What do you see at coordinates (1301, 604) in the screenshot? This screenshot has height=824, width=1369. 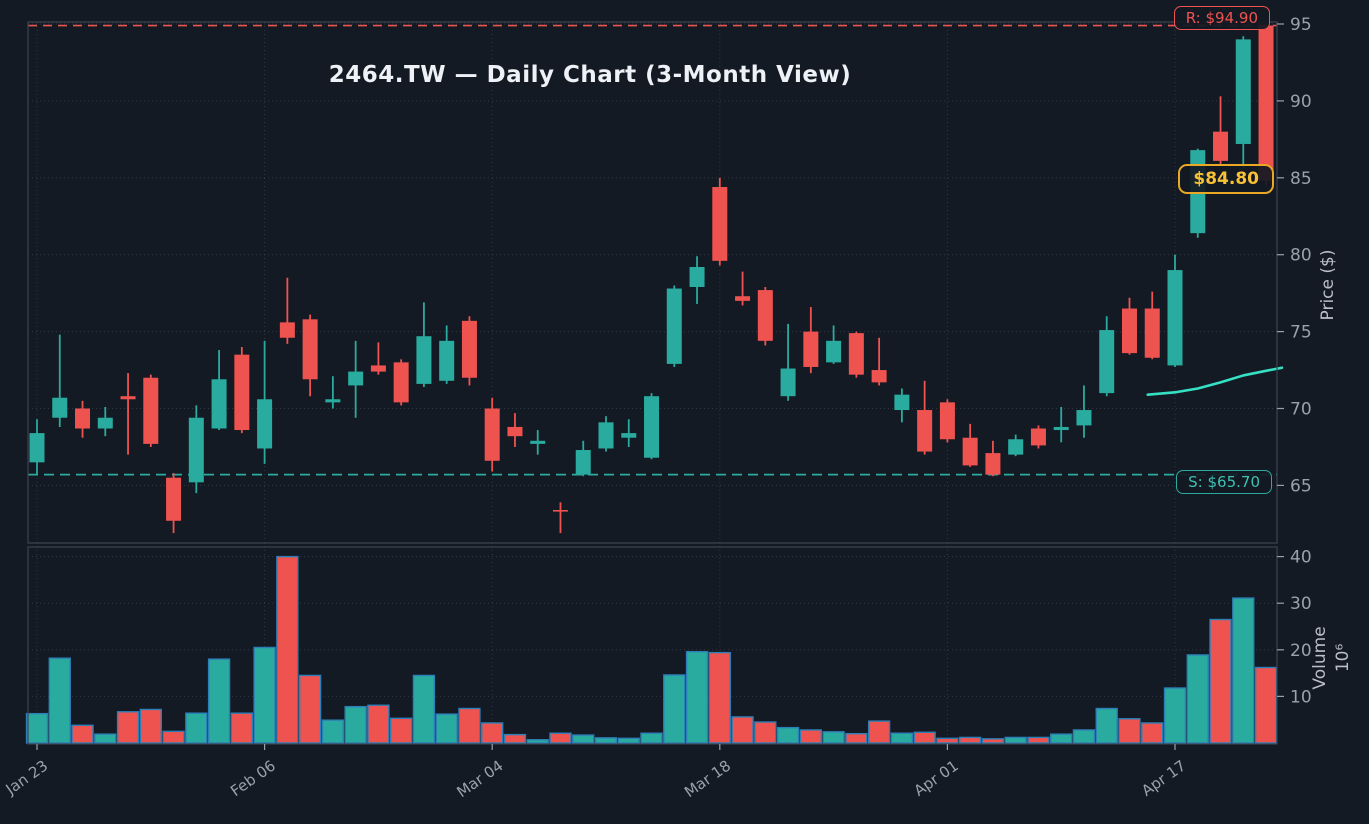 I see `volume-tick-label: 30` at bounding box center [1301, 604].